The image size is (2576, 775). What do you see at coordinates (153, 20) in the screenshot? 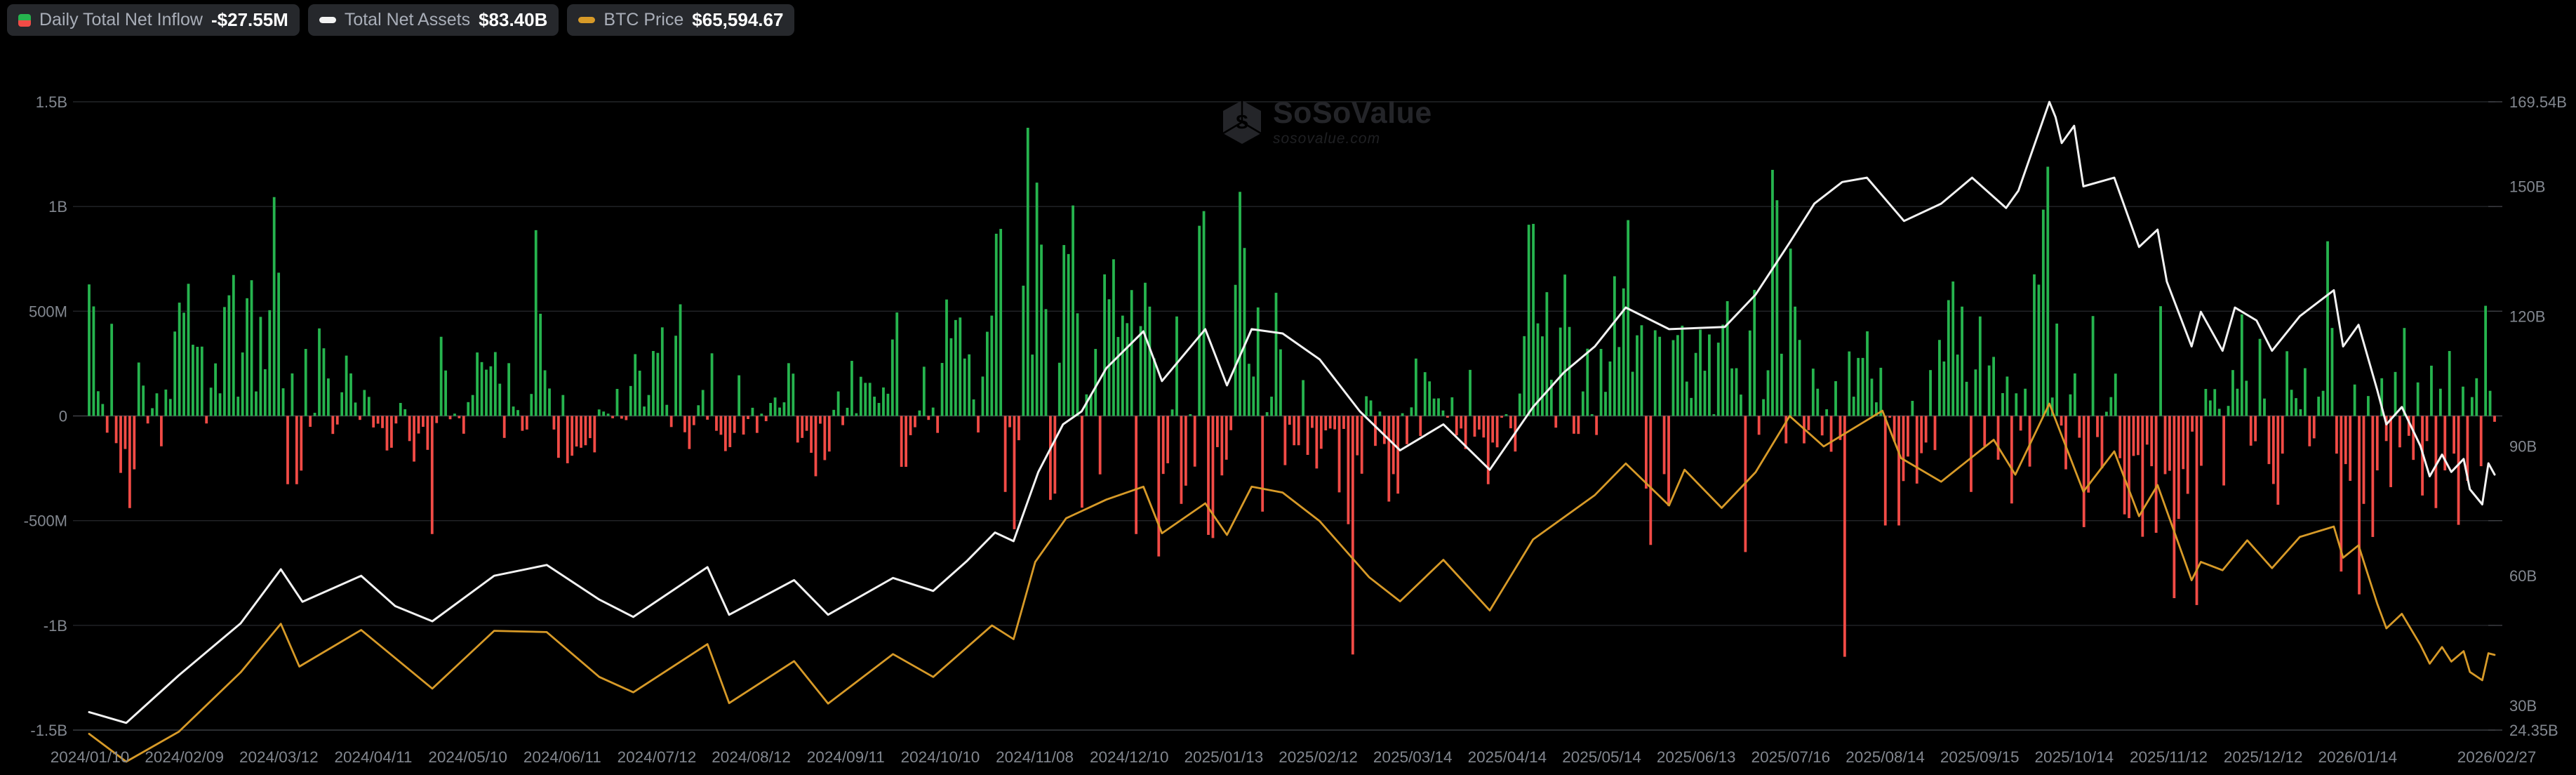
I see `legend-item-daily-net-inflow: Daily Total Net Inflow -$27.55M` at bounding box center [153, 20].